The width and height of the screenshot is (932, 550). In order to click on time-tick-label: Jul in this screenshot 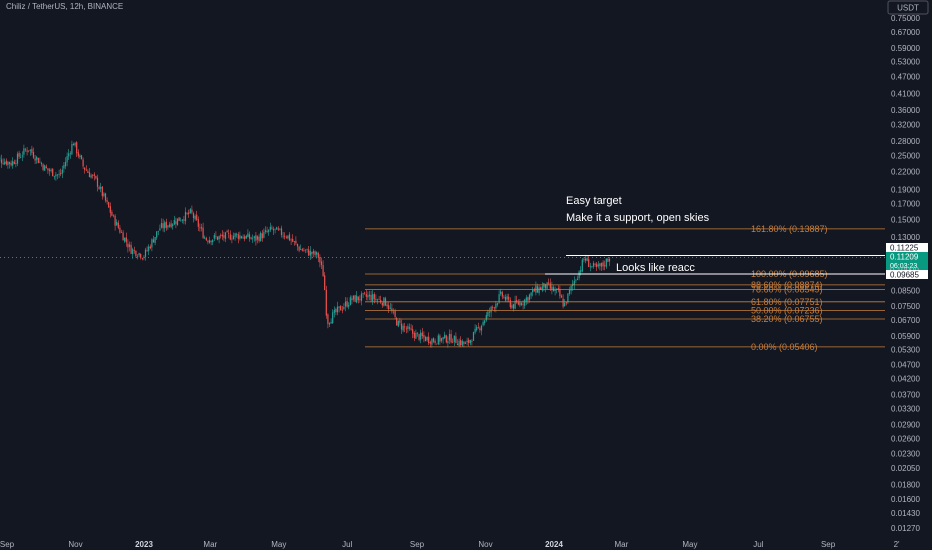, I will do `click(758, 544)`.